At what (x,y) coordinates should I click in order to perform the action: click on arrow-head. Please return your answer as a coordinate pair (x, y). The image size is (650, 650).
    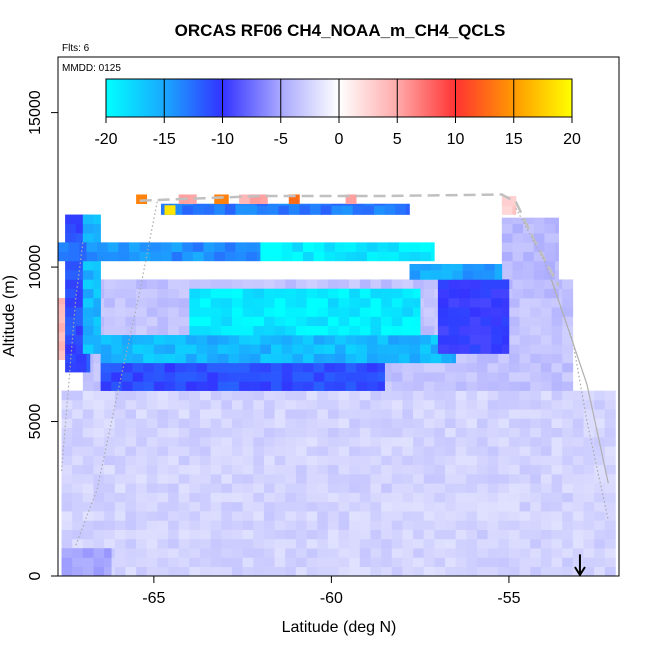
    Looking at the image, I should click on (580, 571).